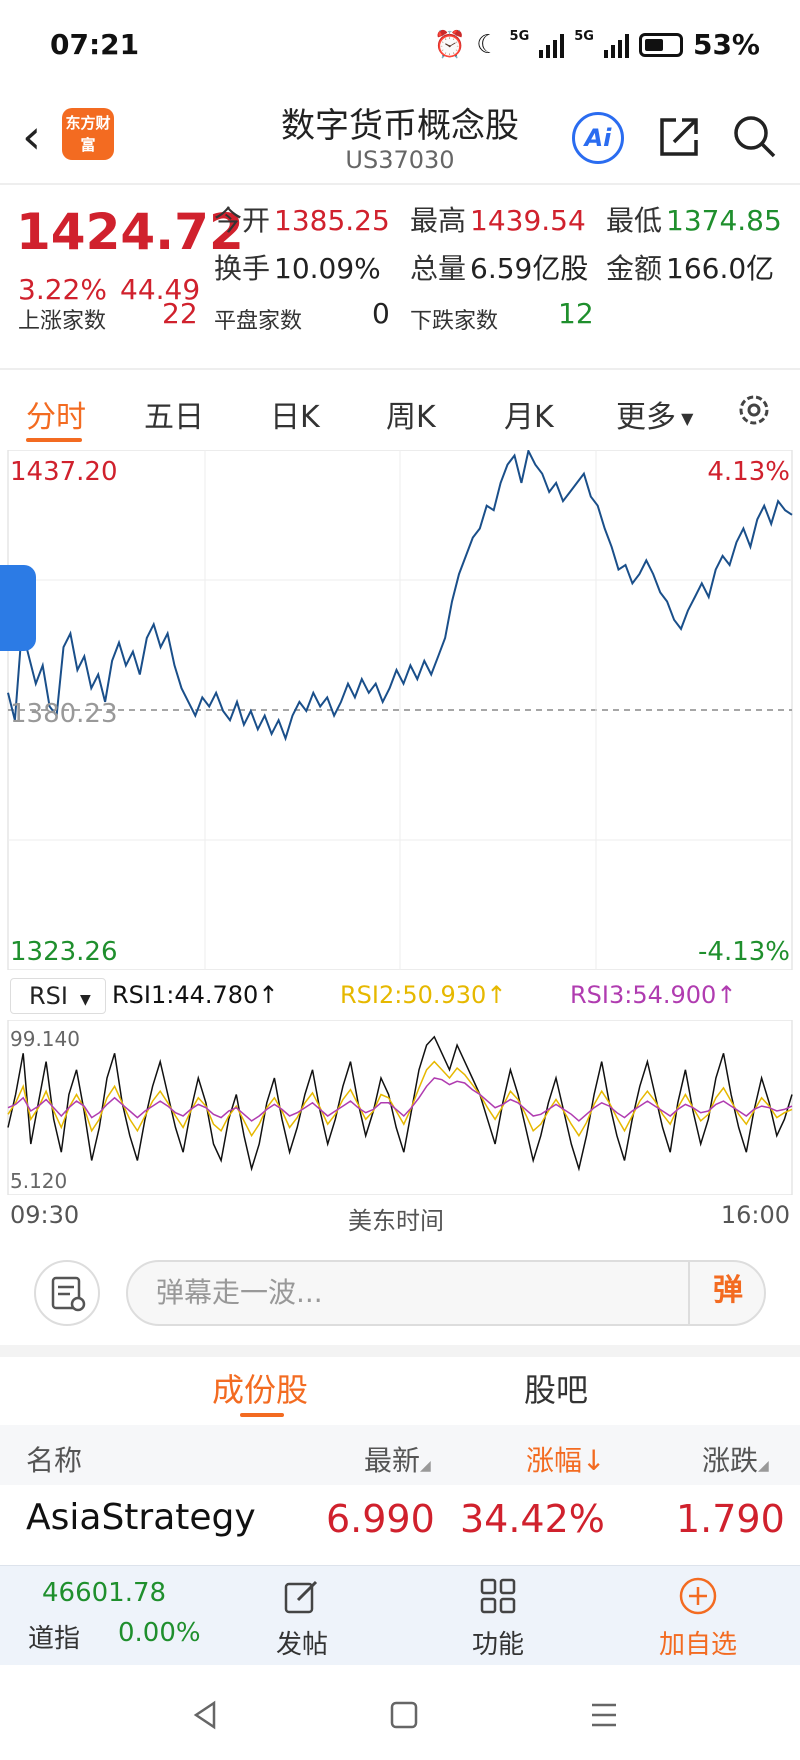  I want to click on low-stat: 最低 1374.85, so click(694, 219).